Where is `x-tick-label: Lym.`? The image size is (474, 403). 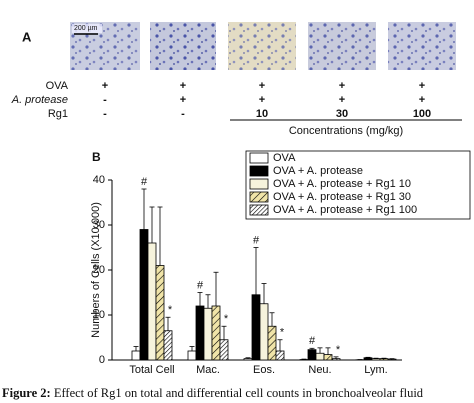
x-tick-label: Lym. is located at coordinates (375, 370).